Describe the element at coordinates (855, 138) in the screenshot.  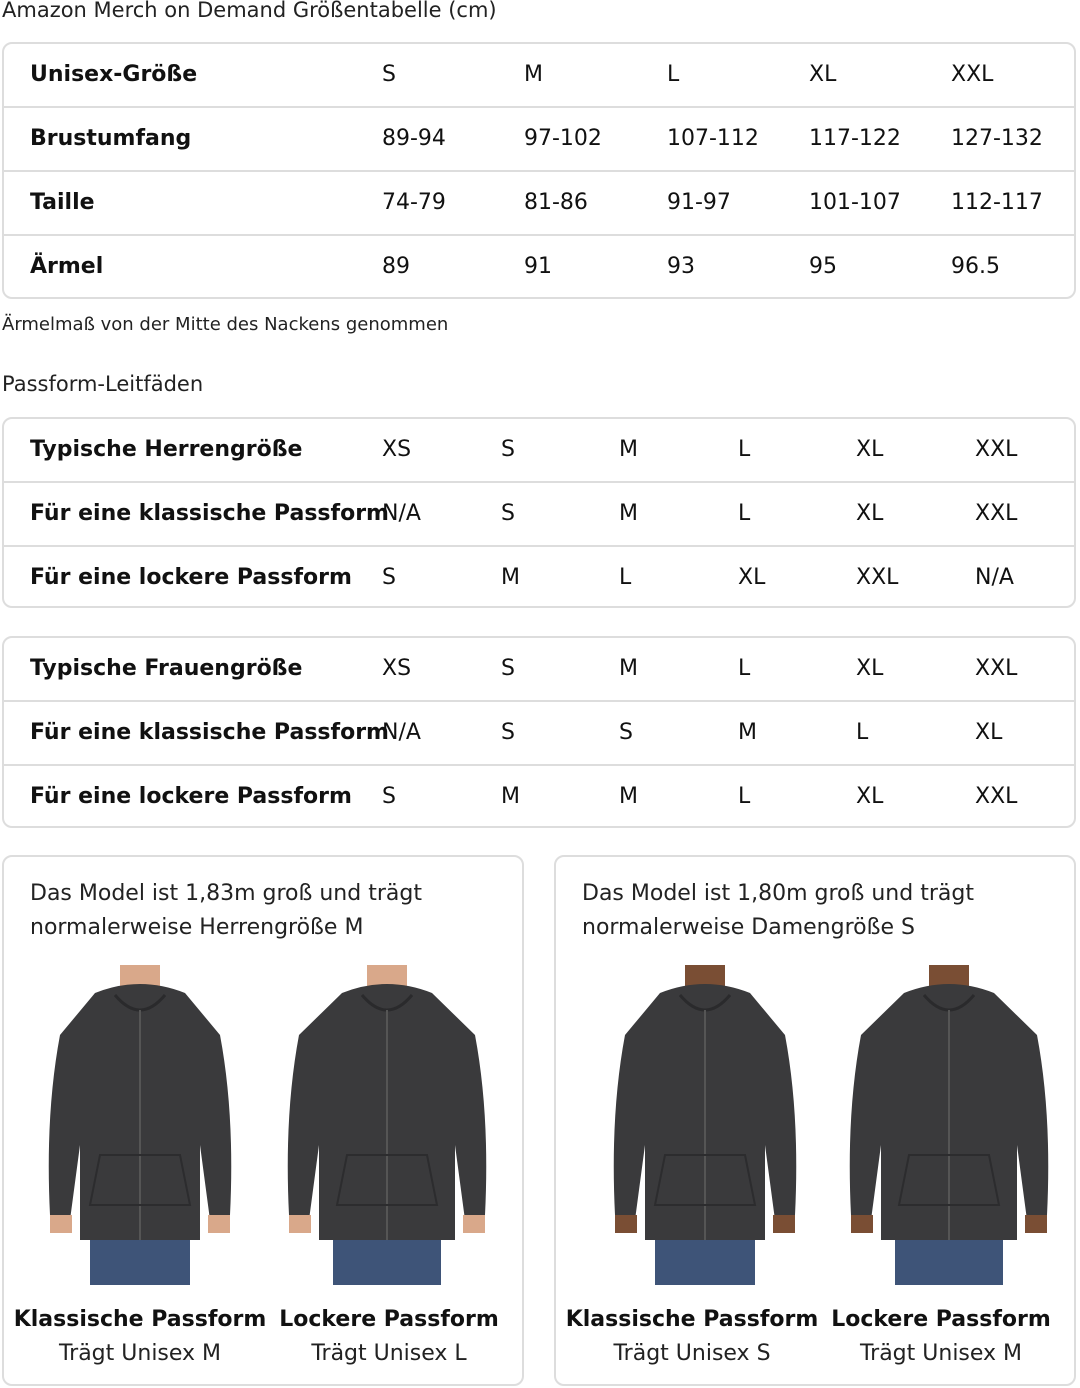
I see `table-cell: 117-122` at that location.